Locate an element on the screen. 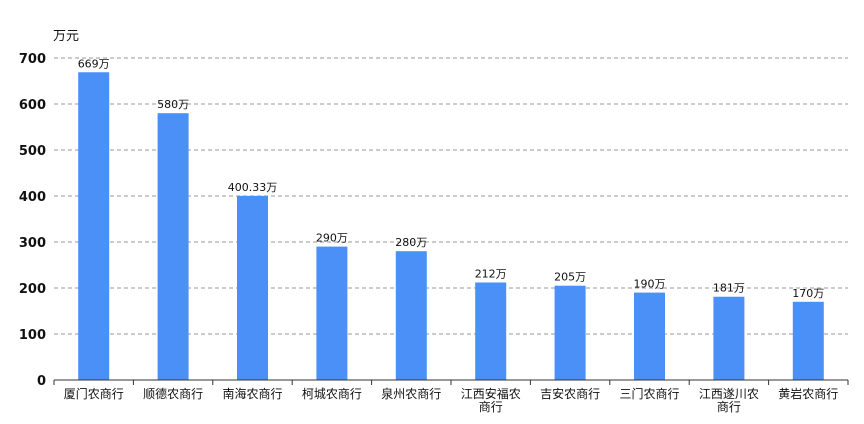 The height and width of the screenshot is (424, 864). x-tick-label: 南海农商行 is located at coordinates (252, 393).